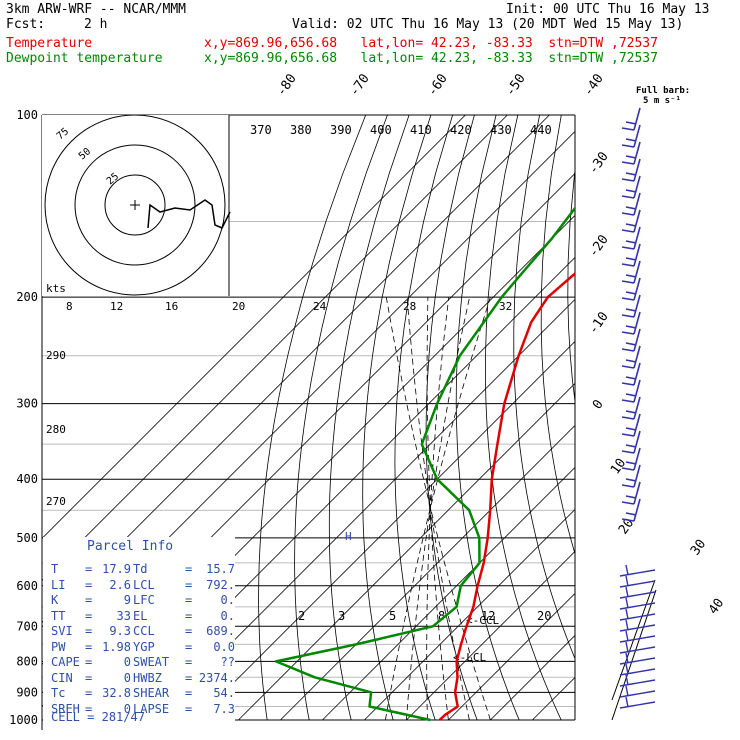  Describe the element at coordinates (116, 693) in the screenshot. I see `parcel-value: 32.8` at that location.